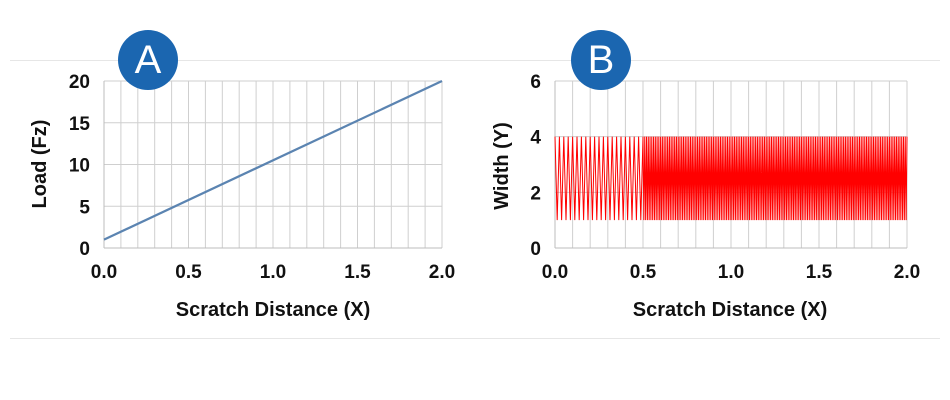 The width and height of the screenshot is (950, 400). I want to click on panel-b-badge: B, so click(601, 60).